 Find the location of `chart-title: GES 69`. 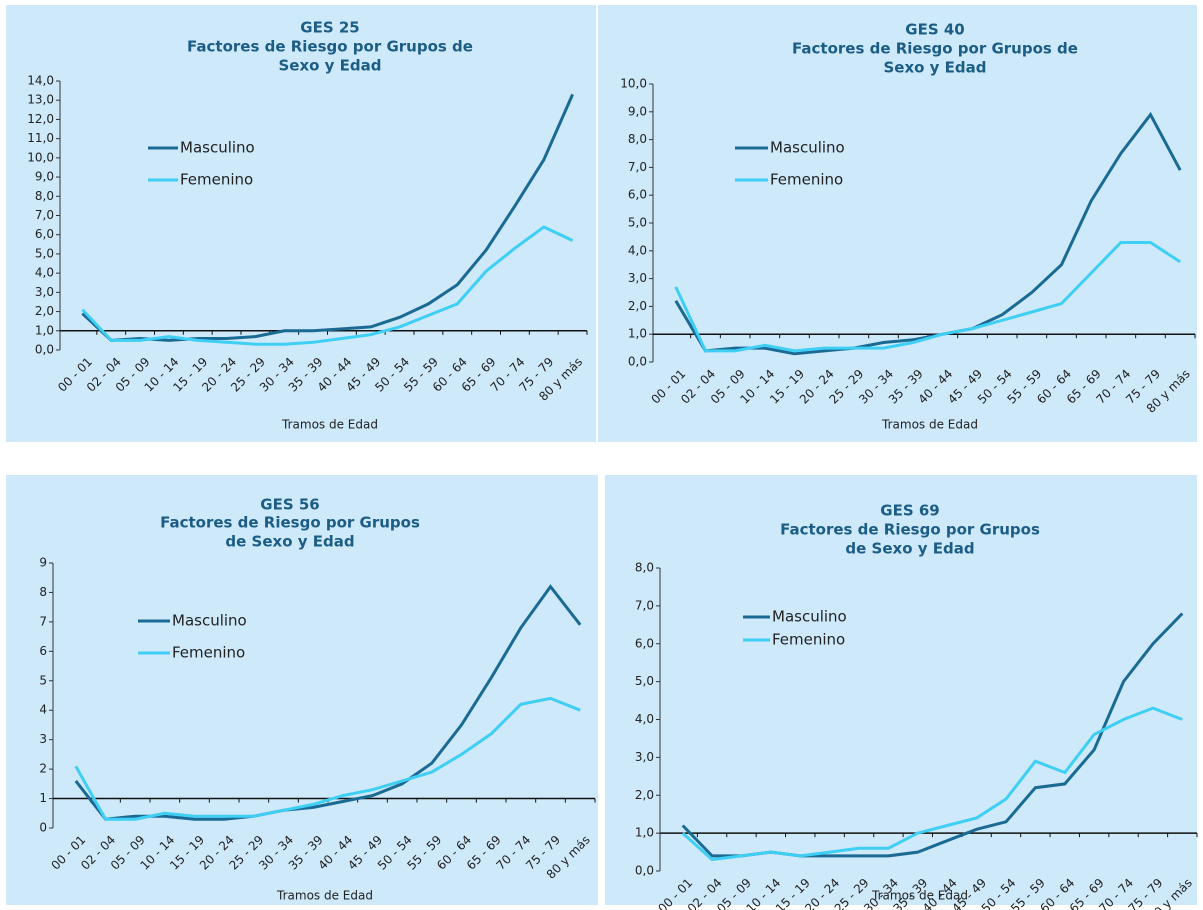

chart-title: GES 69 is located at coordinates (909, 511).